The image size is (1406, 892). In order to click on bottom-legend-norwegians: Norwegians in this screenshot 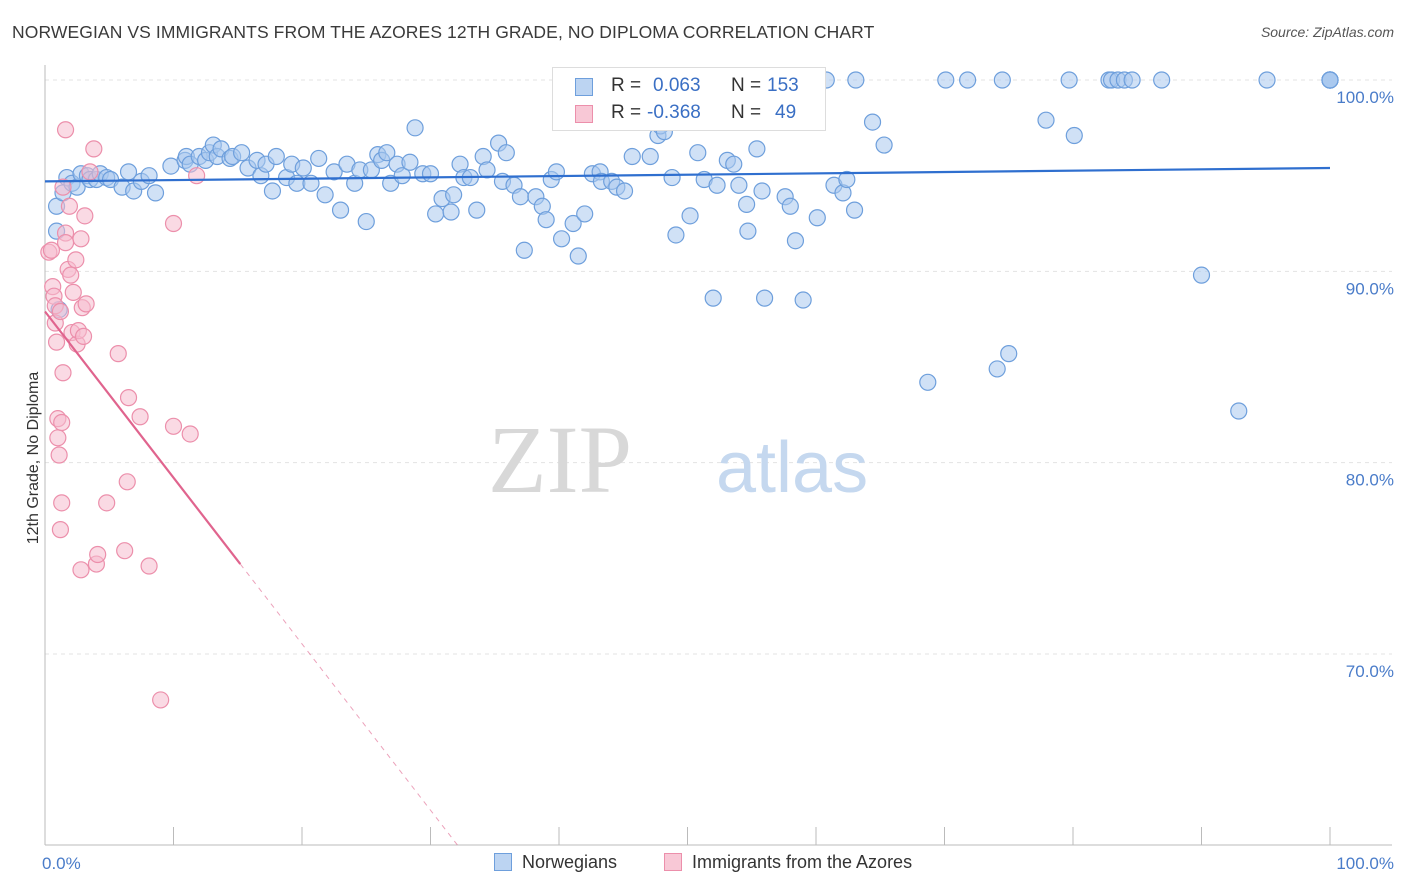, I will do `click(555, 862)`.